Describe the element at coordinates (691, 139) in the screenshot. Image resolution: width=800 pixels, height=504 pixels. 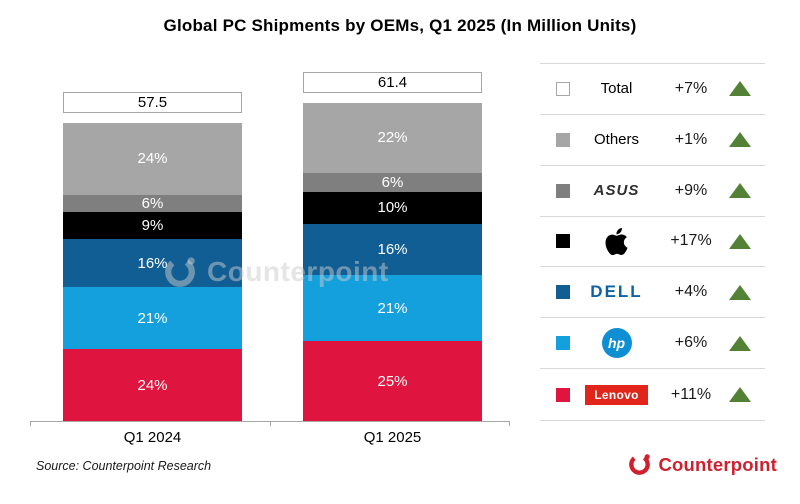
I see `legend-change-others: +1%` at that location.